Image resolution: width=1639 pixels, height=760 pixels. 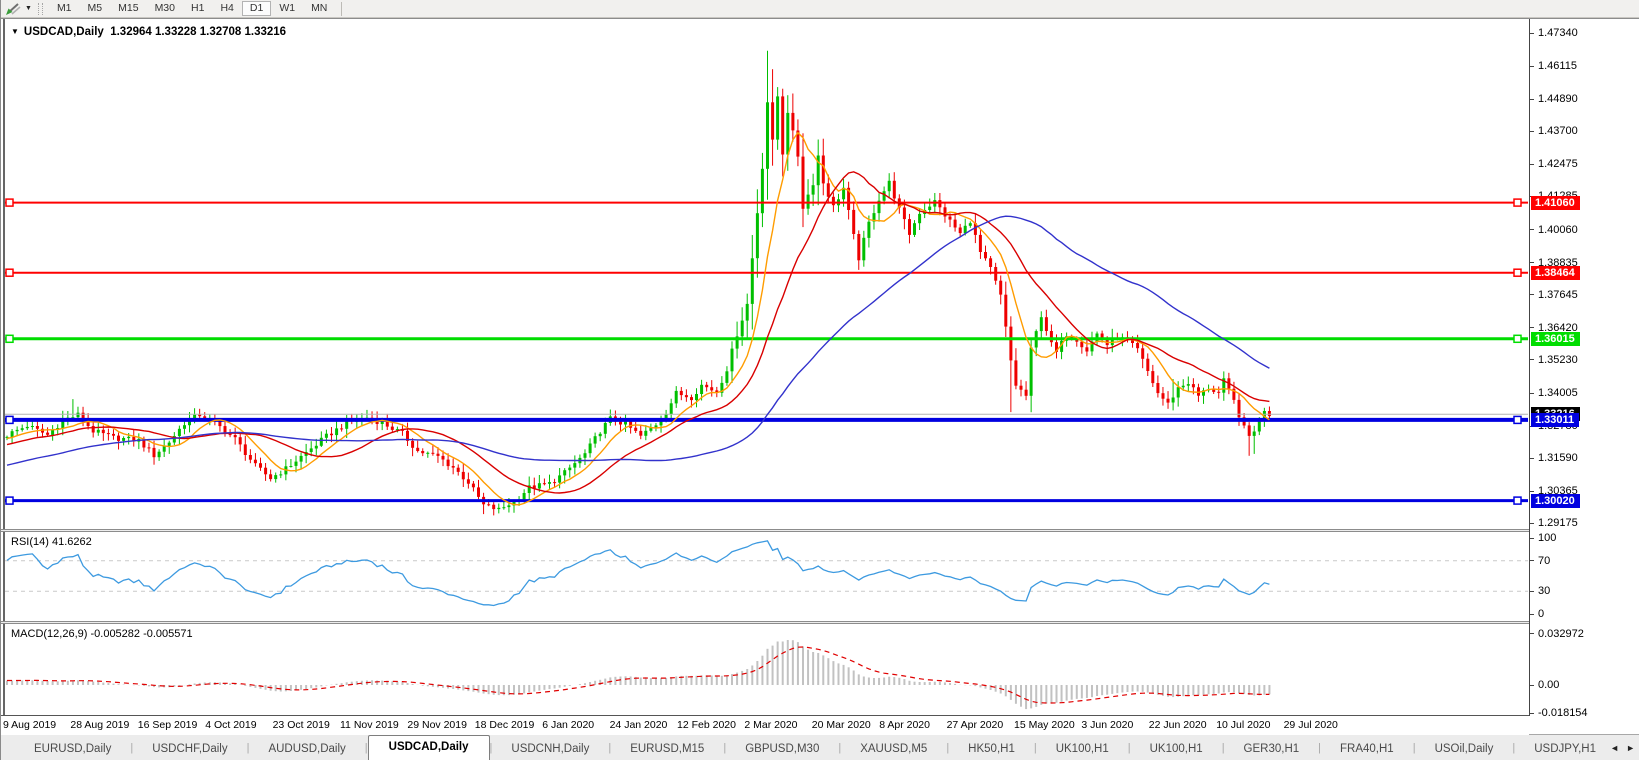 I want to click on price-tick: 1.44890, so click(x=1554, y=99).